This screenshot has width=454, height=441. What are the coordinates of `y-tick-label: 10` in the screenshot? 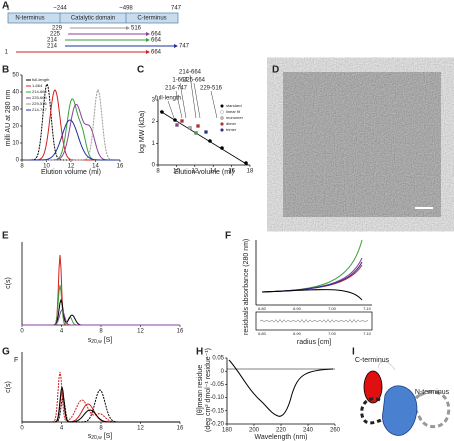 It's located at (15, 144).